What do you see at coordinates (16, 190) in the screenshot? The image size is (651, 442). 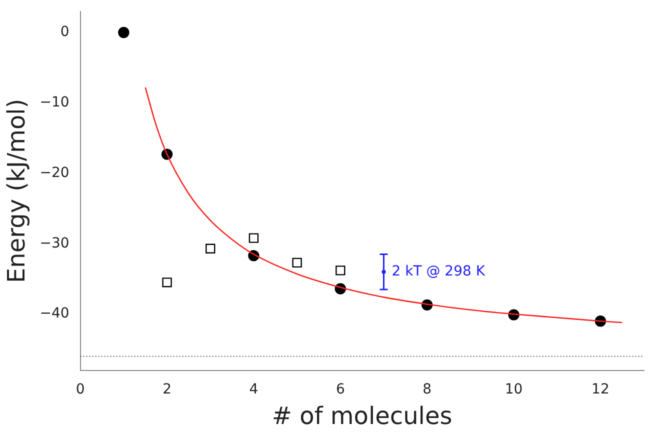 I see `y-axis-title: Energy (kJ/mol)` at bounding box center [16, 190].